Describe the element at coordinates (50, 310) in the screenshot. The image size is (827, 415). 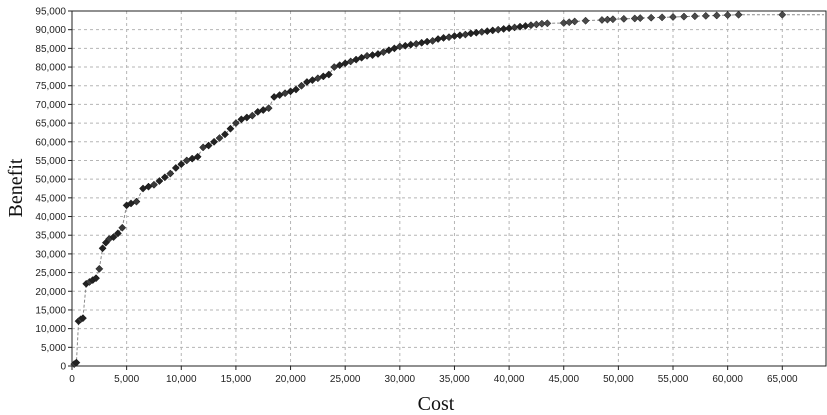
I see `y-tick-label: 15,000` at that location.